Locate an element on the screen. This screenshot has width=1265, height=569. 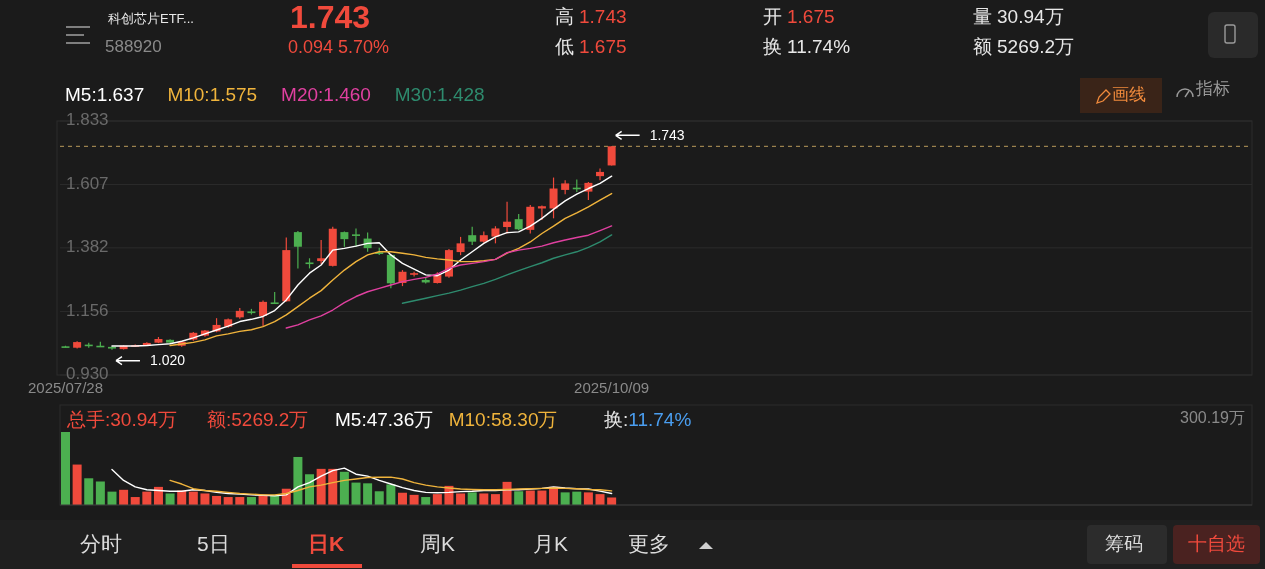
x-tick-label: 2025/10/09 is located at coordinates (612, 387).